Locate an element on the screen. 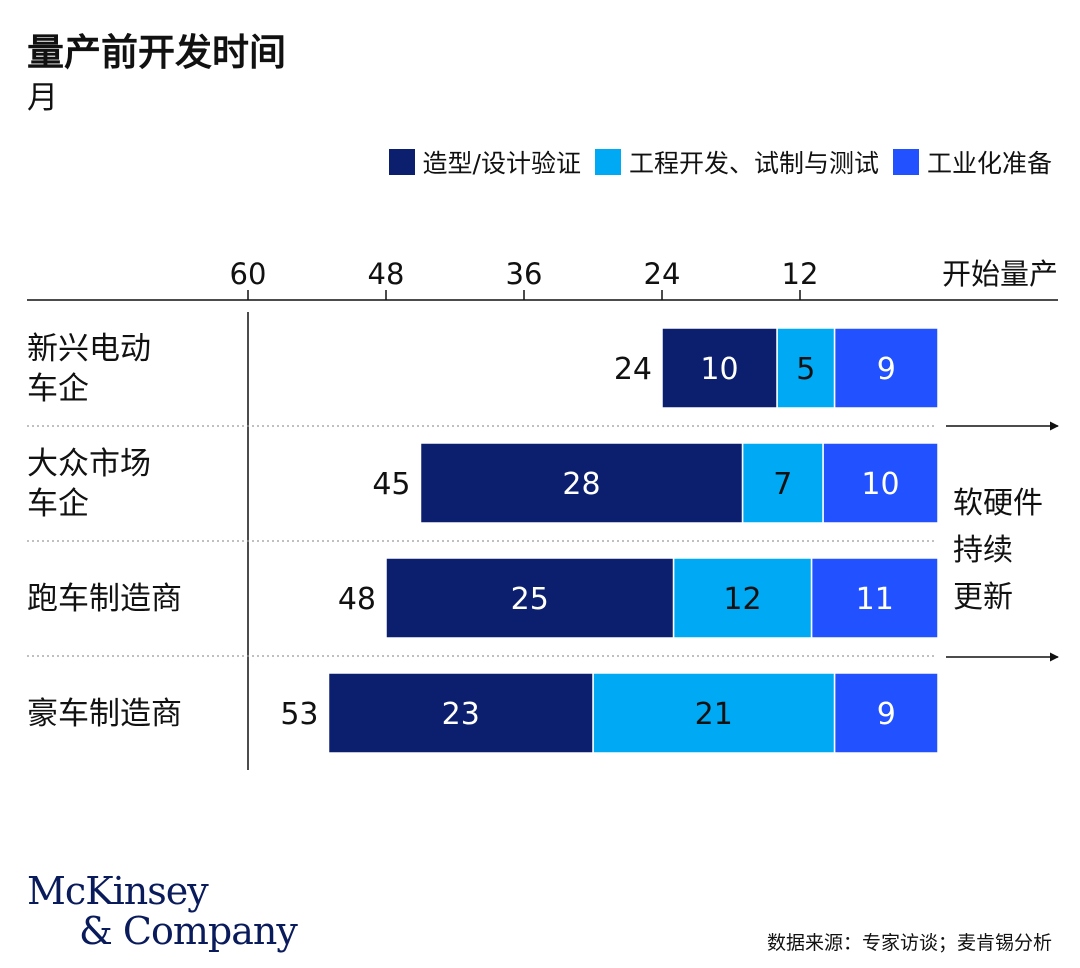 The height and width of the screenshot is (968, 1080). data-label: 23 is located at coordinates (461, 714).